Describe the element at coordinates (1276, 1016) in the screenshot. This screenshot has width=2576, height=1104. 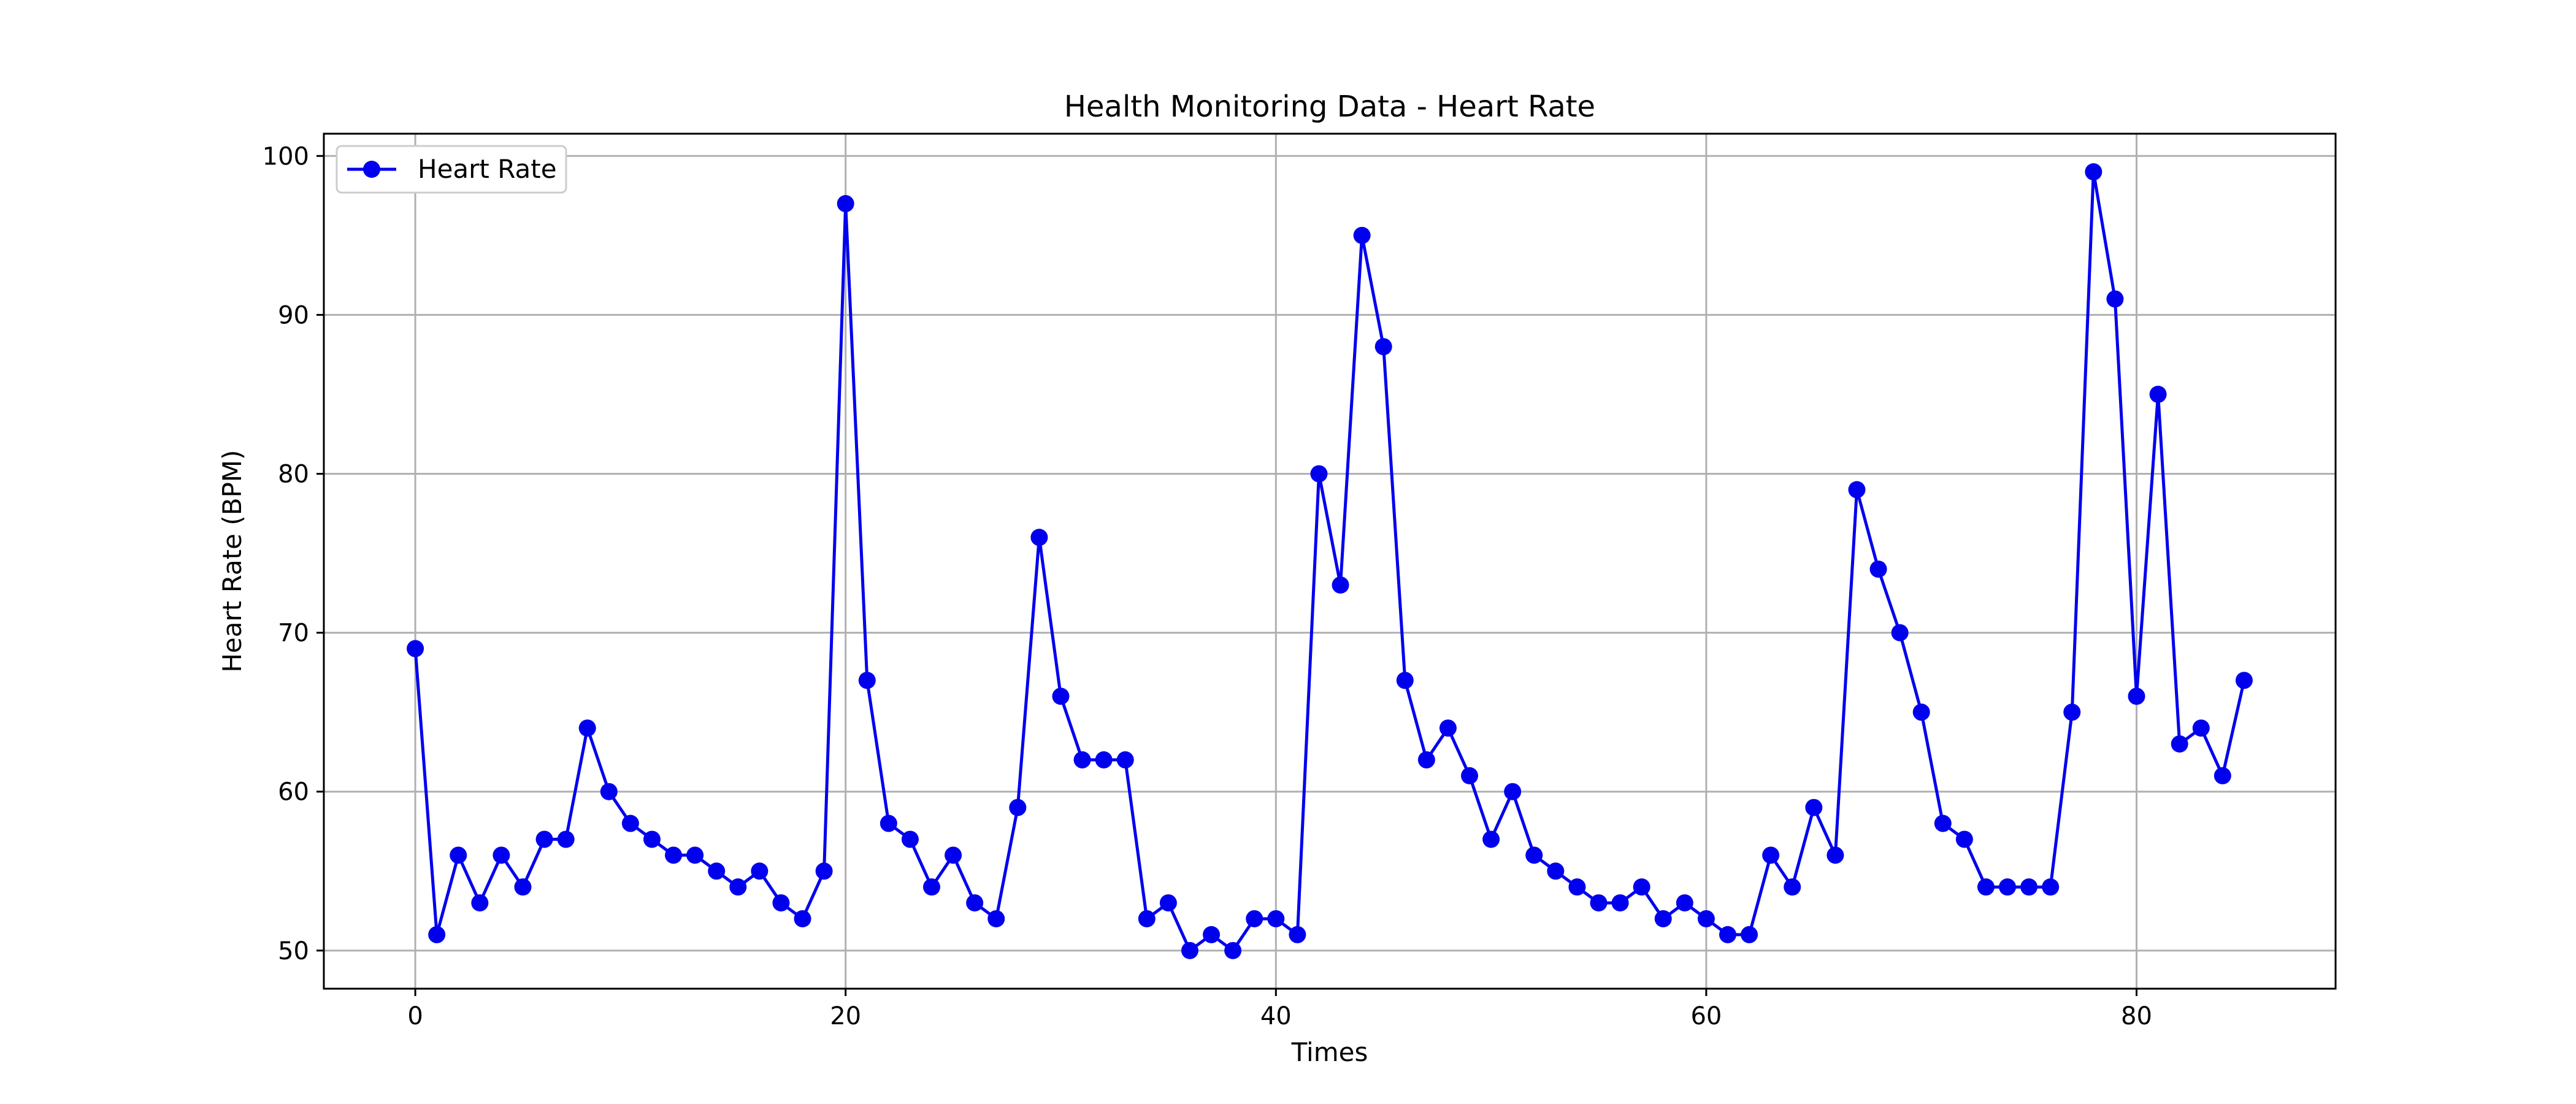
I see `x-tick-label: 40` at that location.